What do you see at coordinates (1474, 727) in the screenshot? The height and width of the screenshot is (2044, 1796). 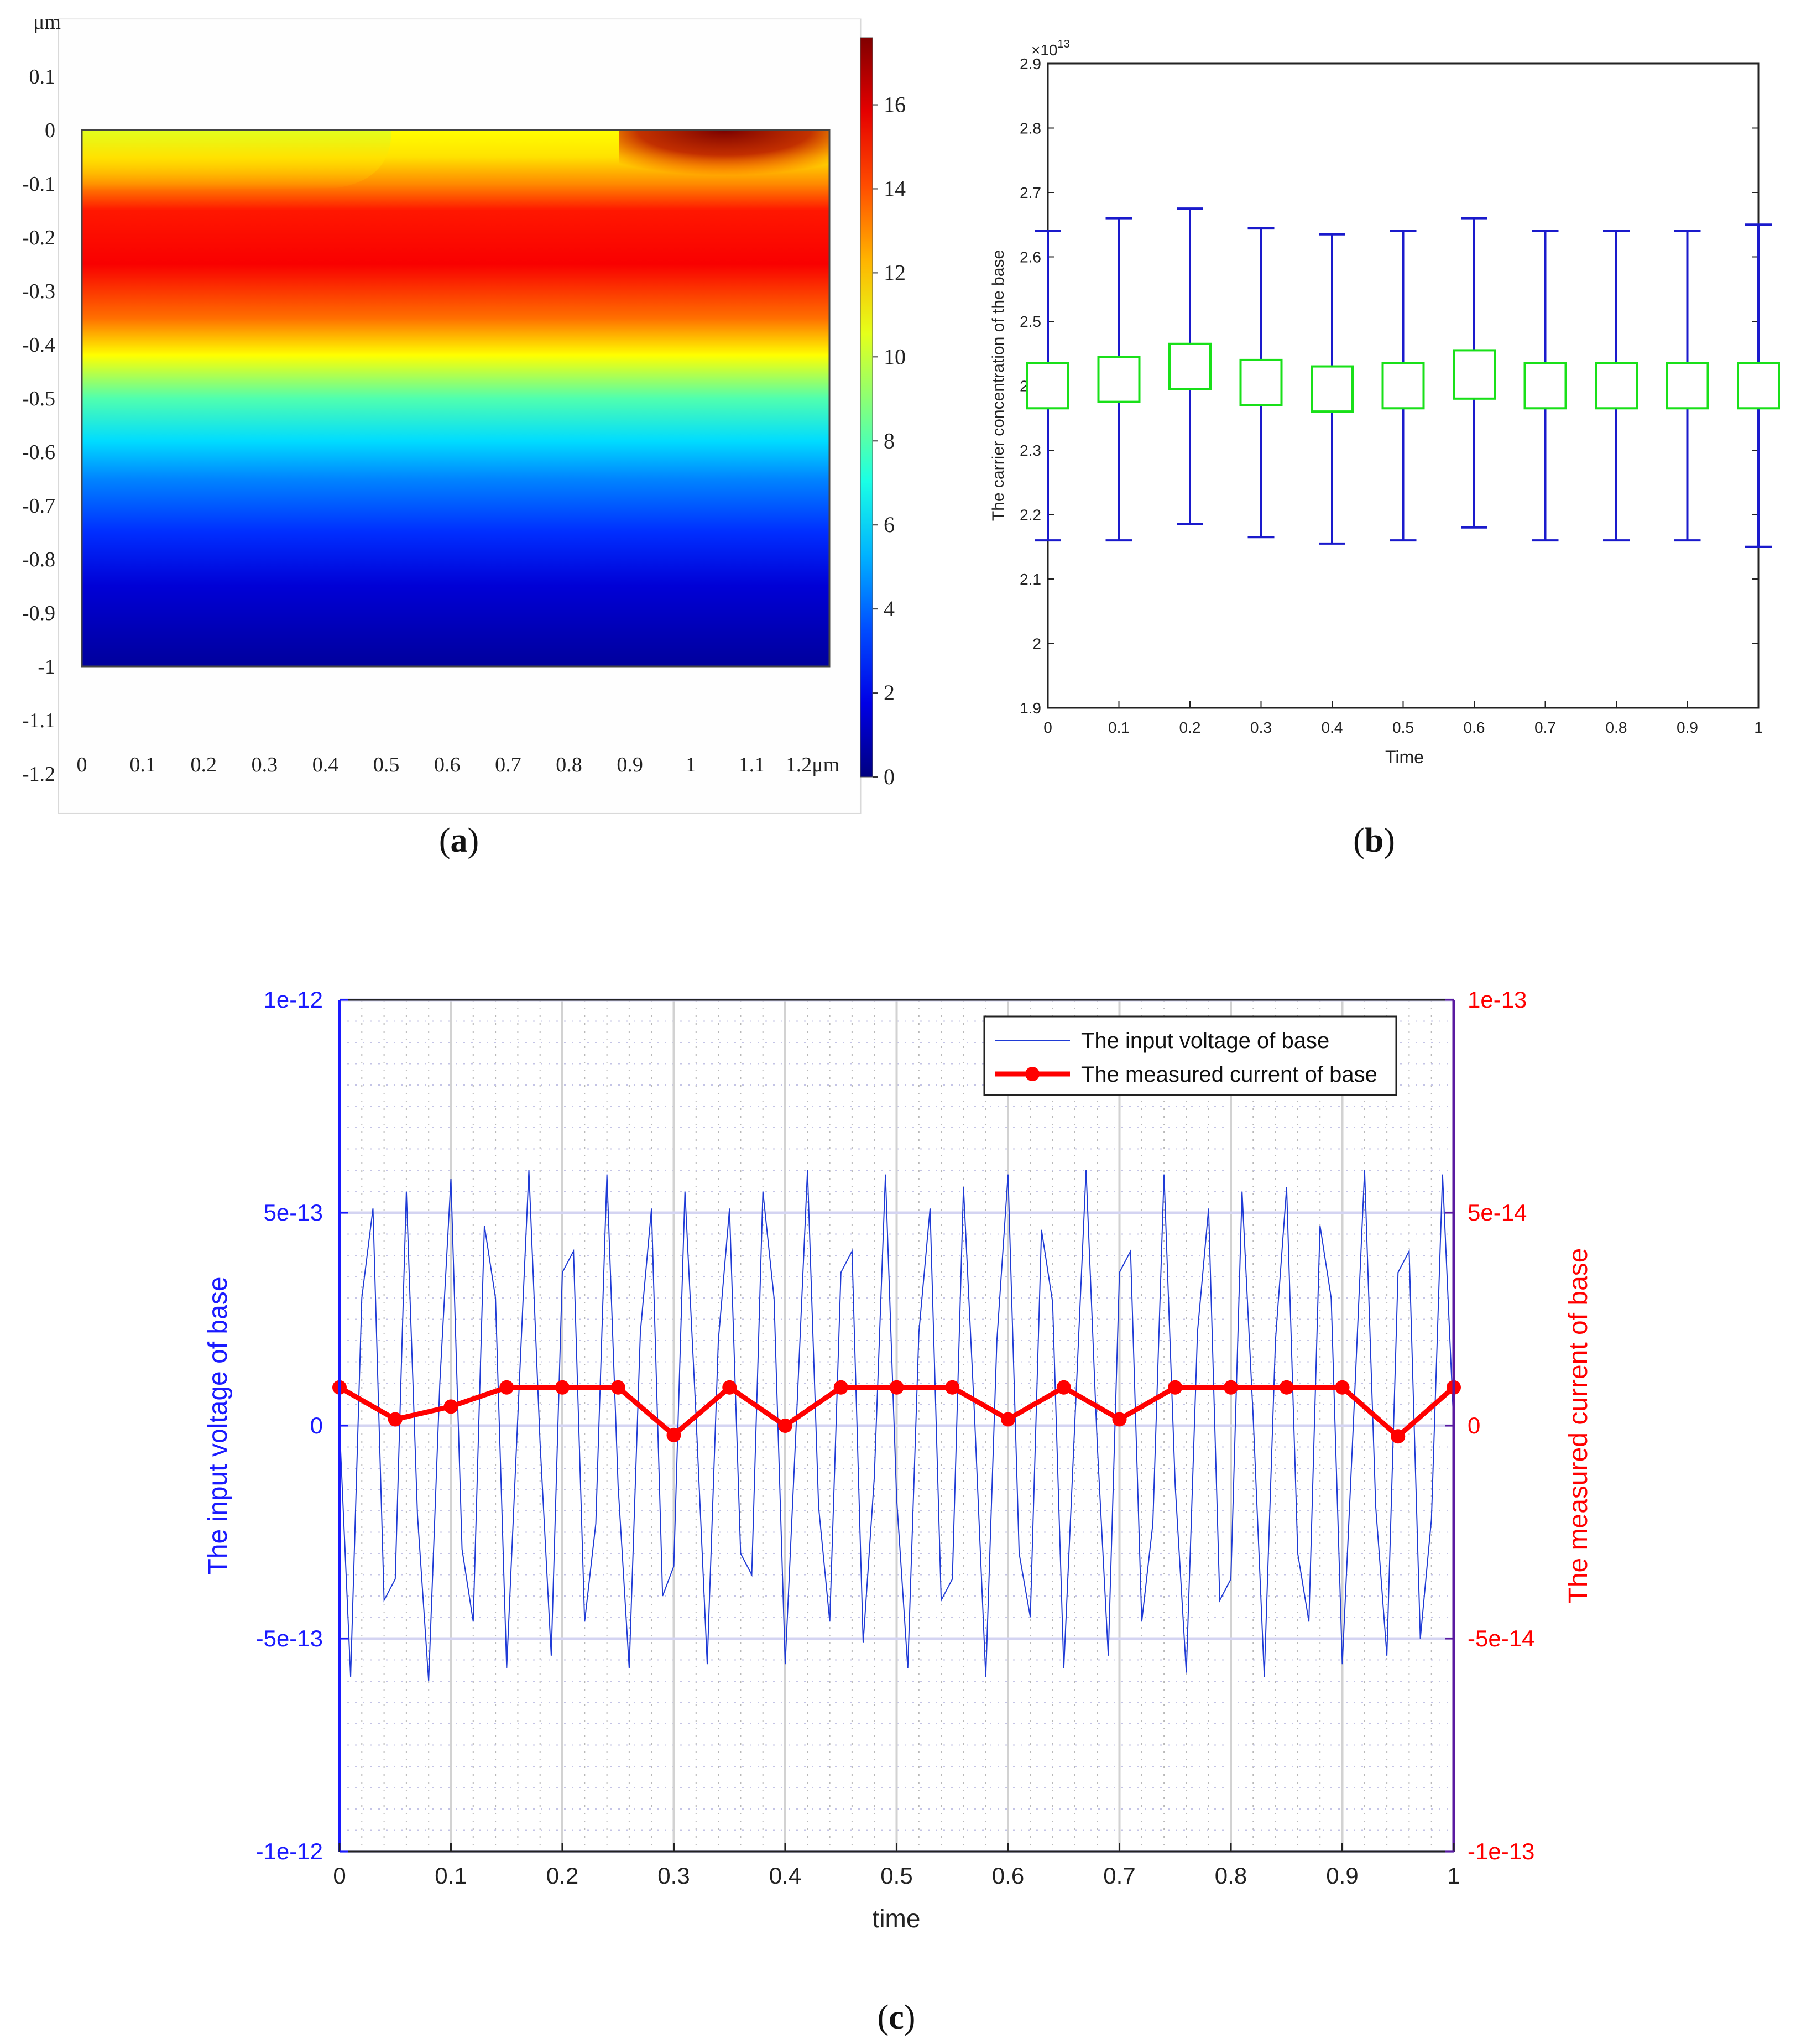 I see `boxplot-x-tick-label: 0.6` at bounding box center [1474, 727].